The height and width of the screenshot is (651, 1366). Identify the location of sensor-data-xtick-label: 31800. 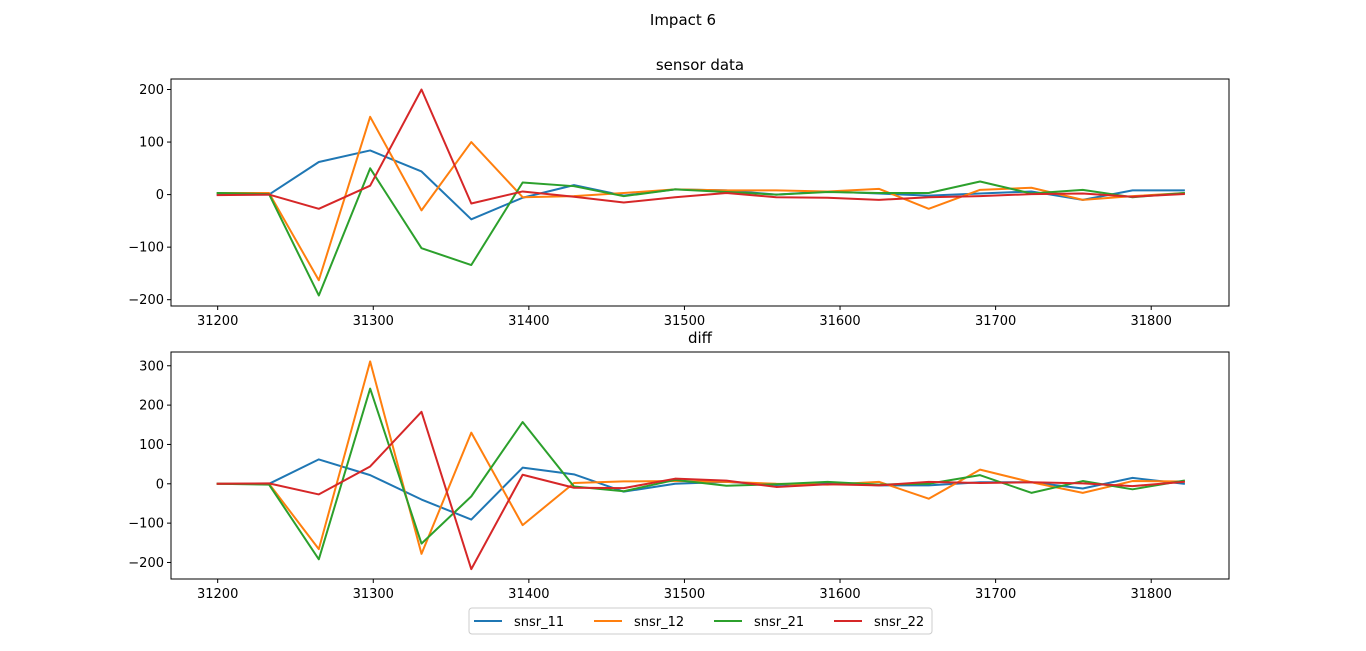
(1151, 321).